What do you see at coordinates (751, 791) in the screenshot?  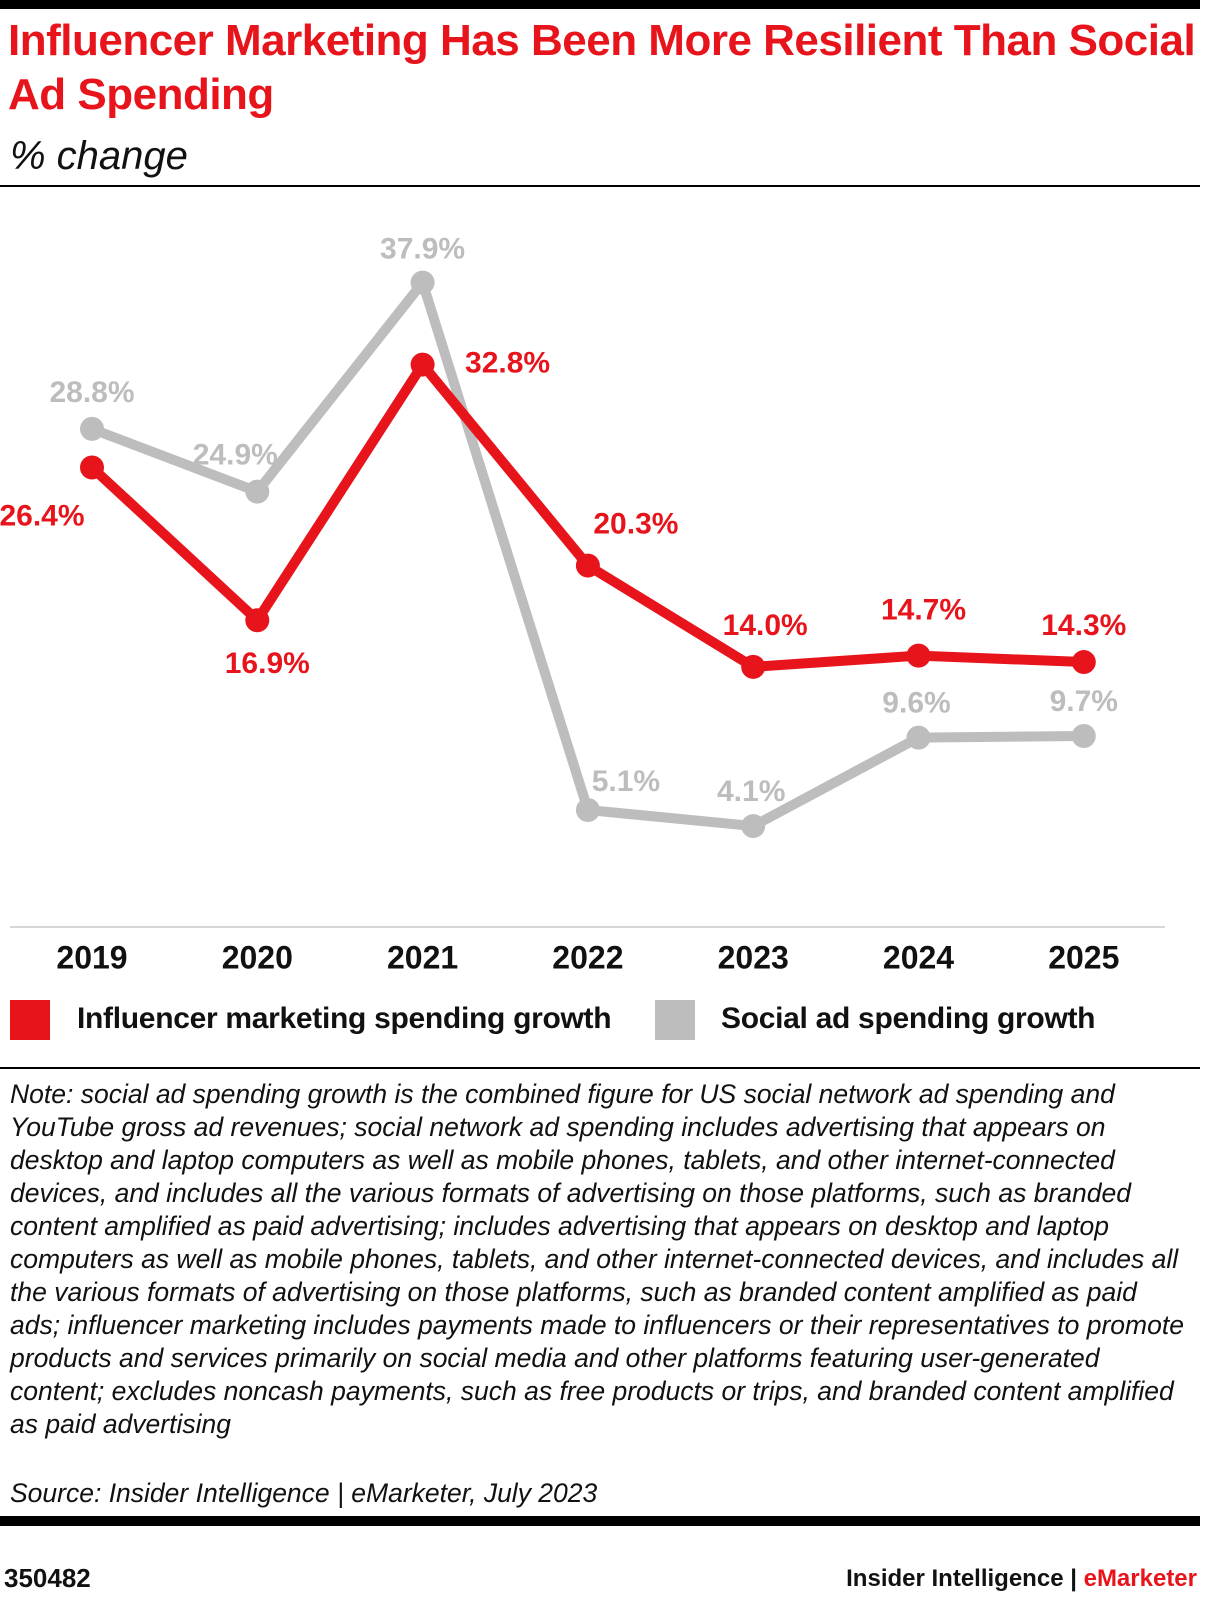 I see `data-label-social-2023: 4.1%` at bounding box center [751, 791].